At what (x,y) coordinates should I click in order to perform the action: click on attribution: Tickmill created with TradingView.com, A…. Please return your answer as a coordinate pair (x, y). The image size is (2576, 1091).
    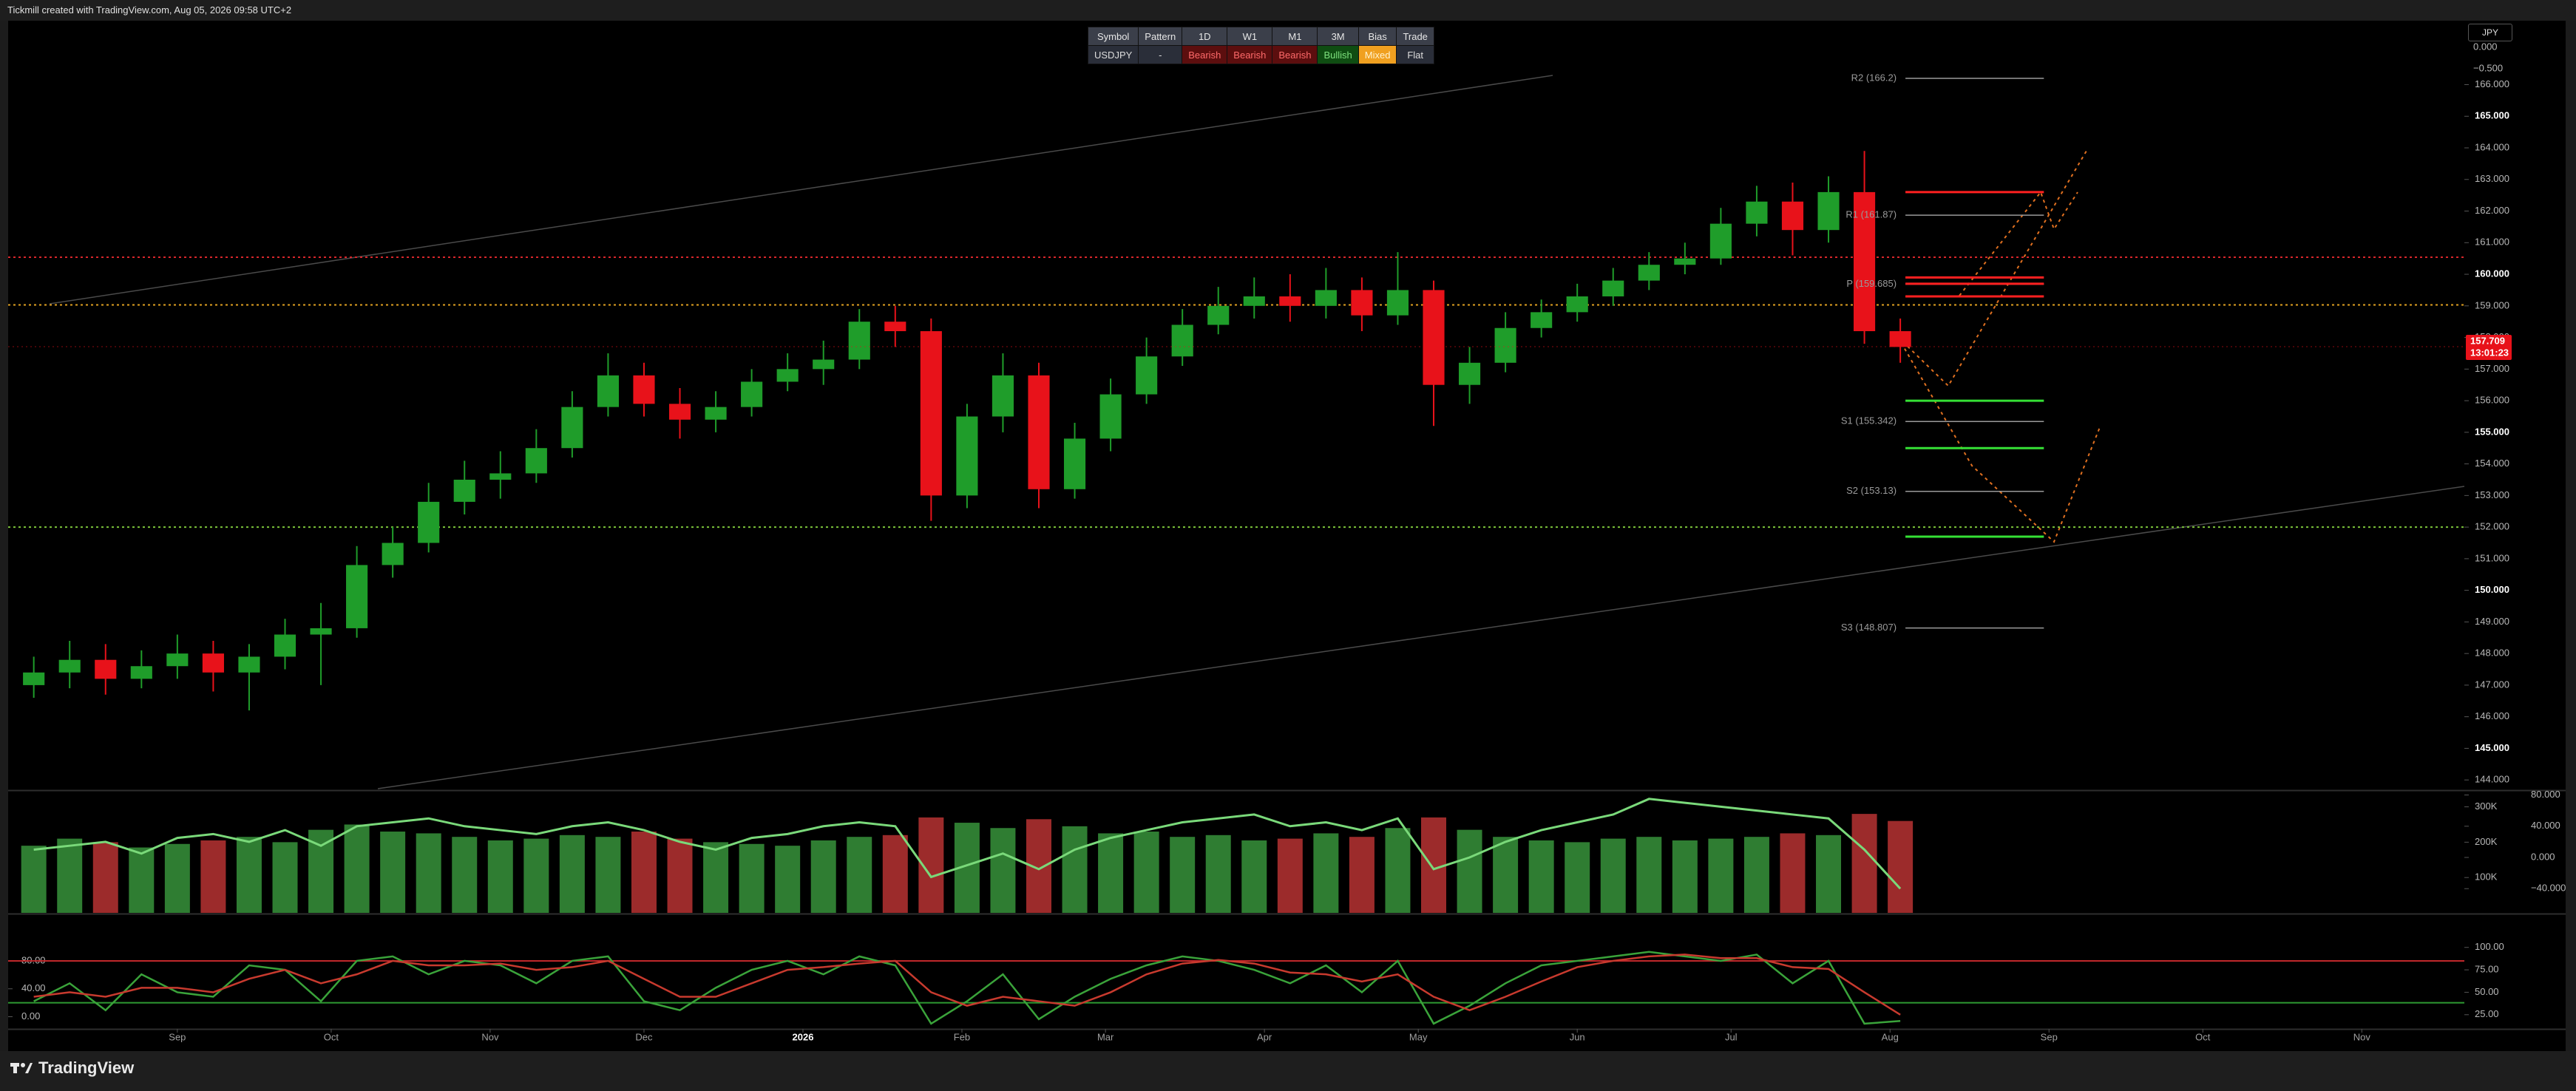
    Looking at the image, I should click on (149, 10).